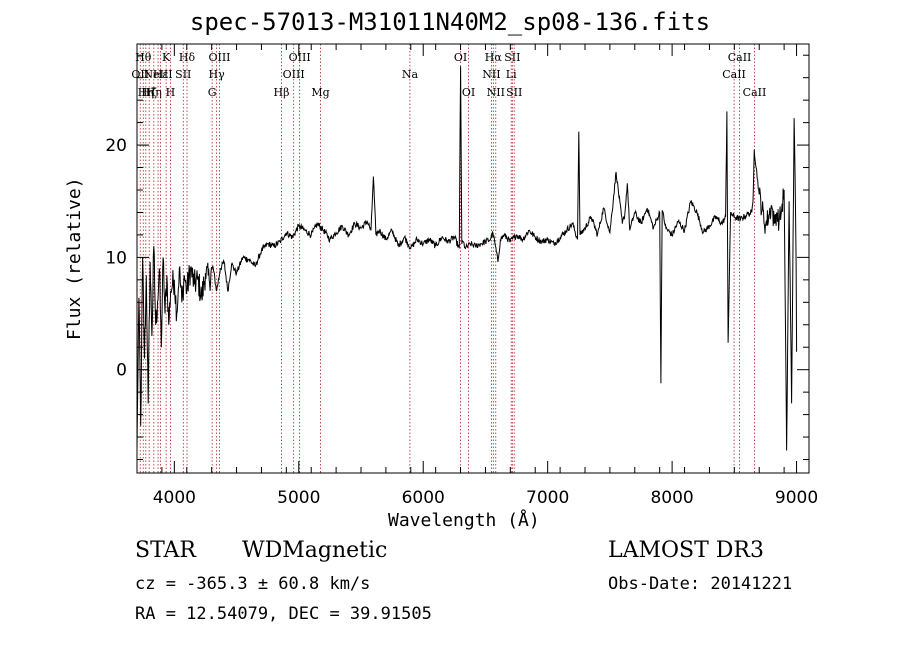 The width and height of the screenshot is (900, 649). I want to click on survey-name: LAMOST DR3, so click(686, 550).